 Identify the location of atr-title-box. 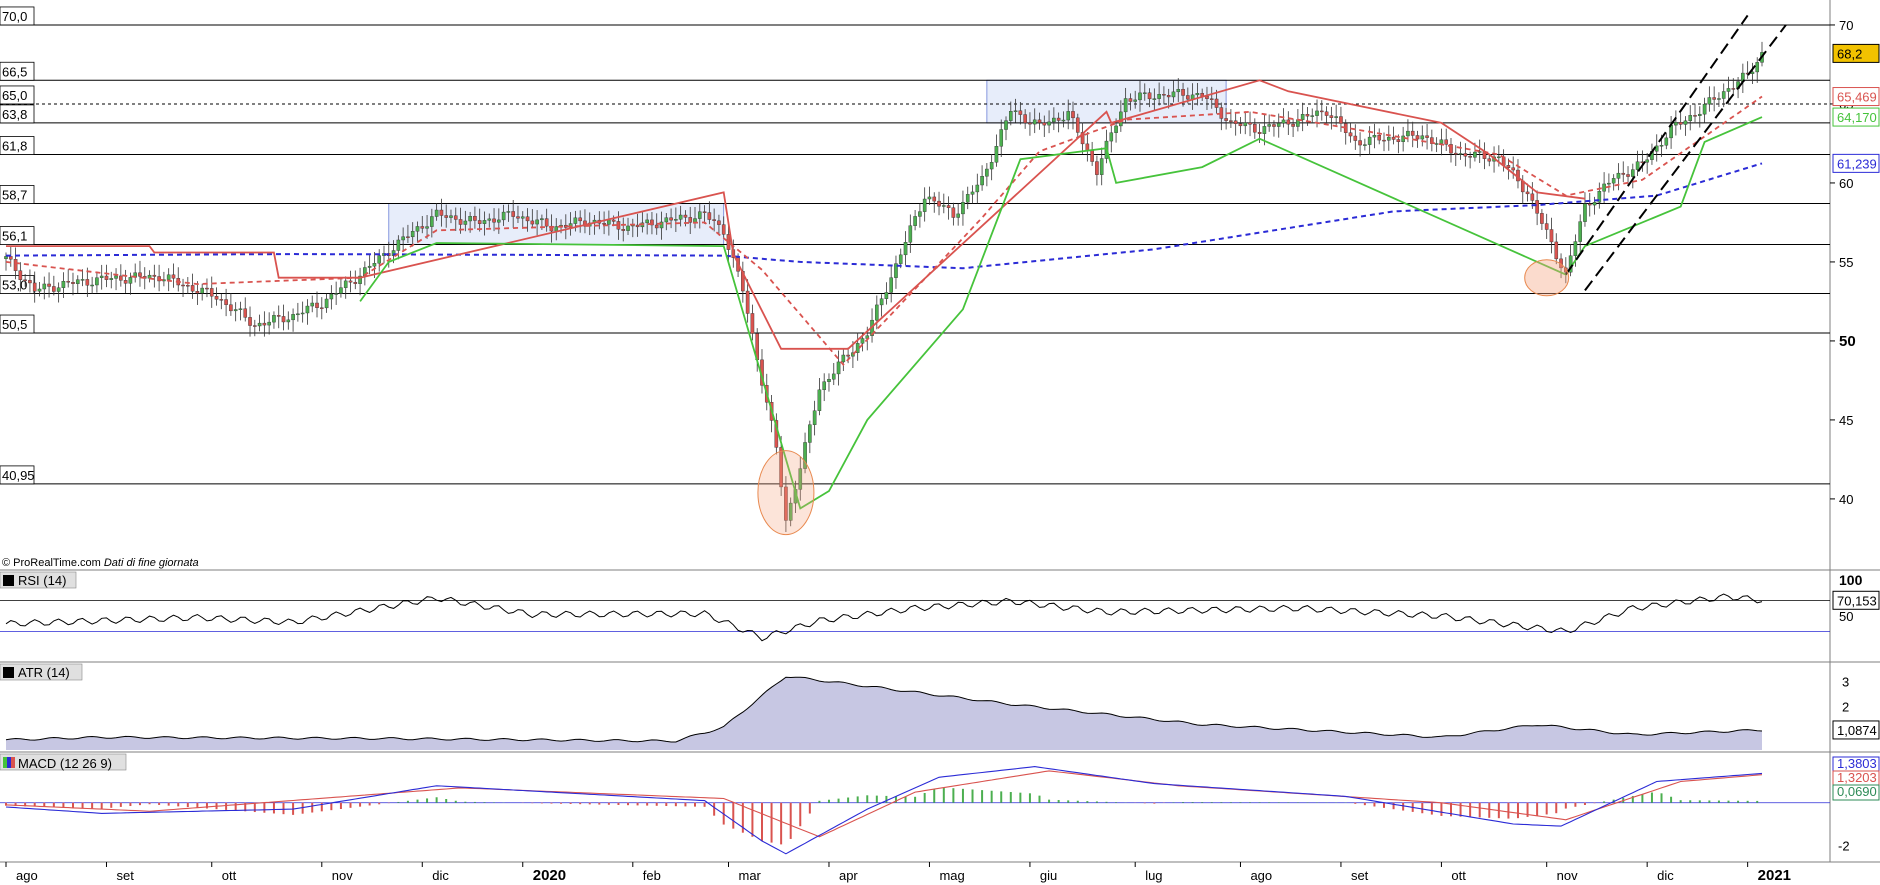
(41, 672).